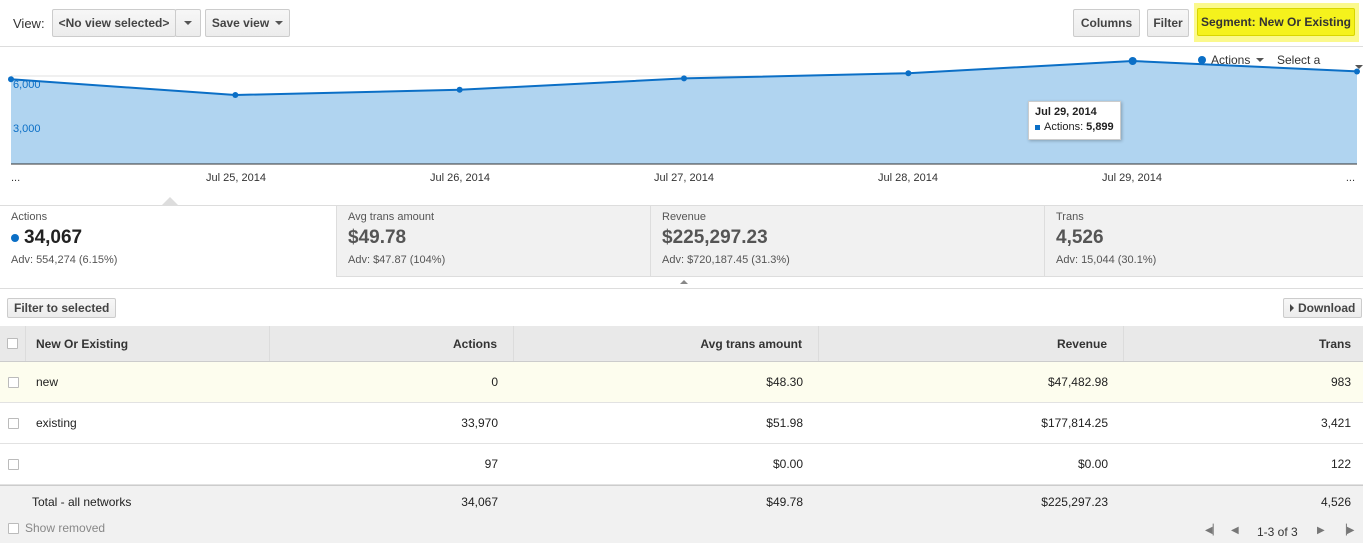 This screenshot has height=543, width=1363. Describe the element at coordinates (1204, 241) in the screenshot. I see `metric-trans: Trans 4,526 Adv: 15,044 (30.1%)` at that location.